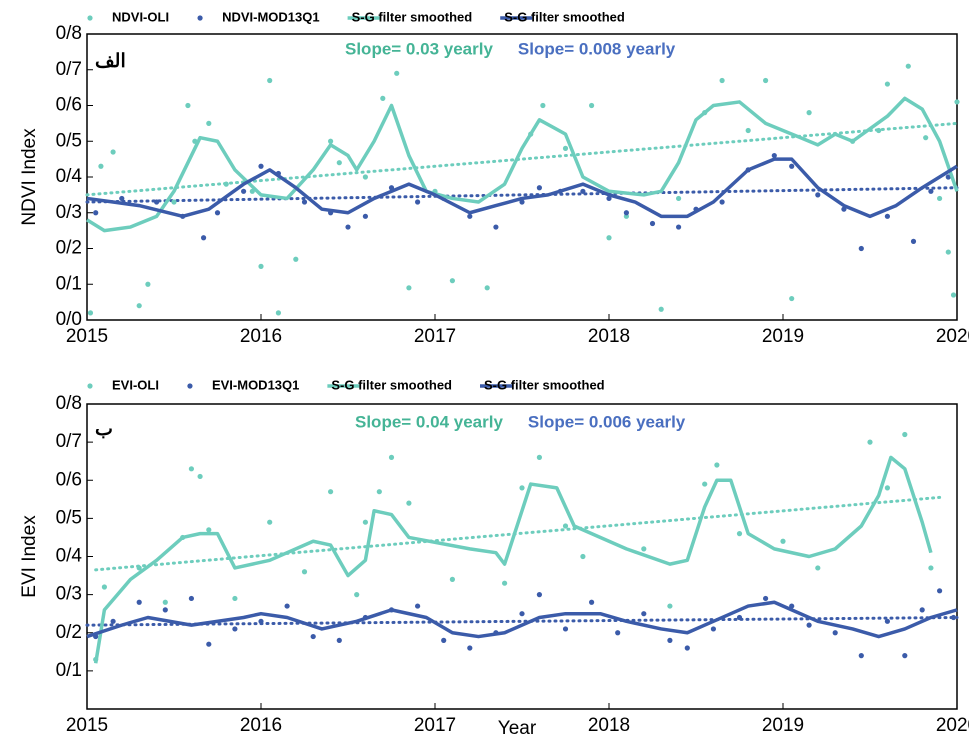 Image resolution: width=969 pixels, height=743 pixels. I want to click on y-axis-label: NDVI Index, so click(29, 177).